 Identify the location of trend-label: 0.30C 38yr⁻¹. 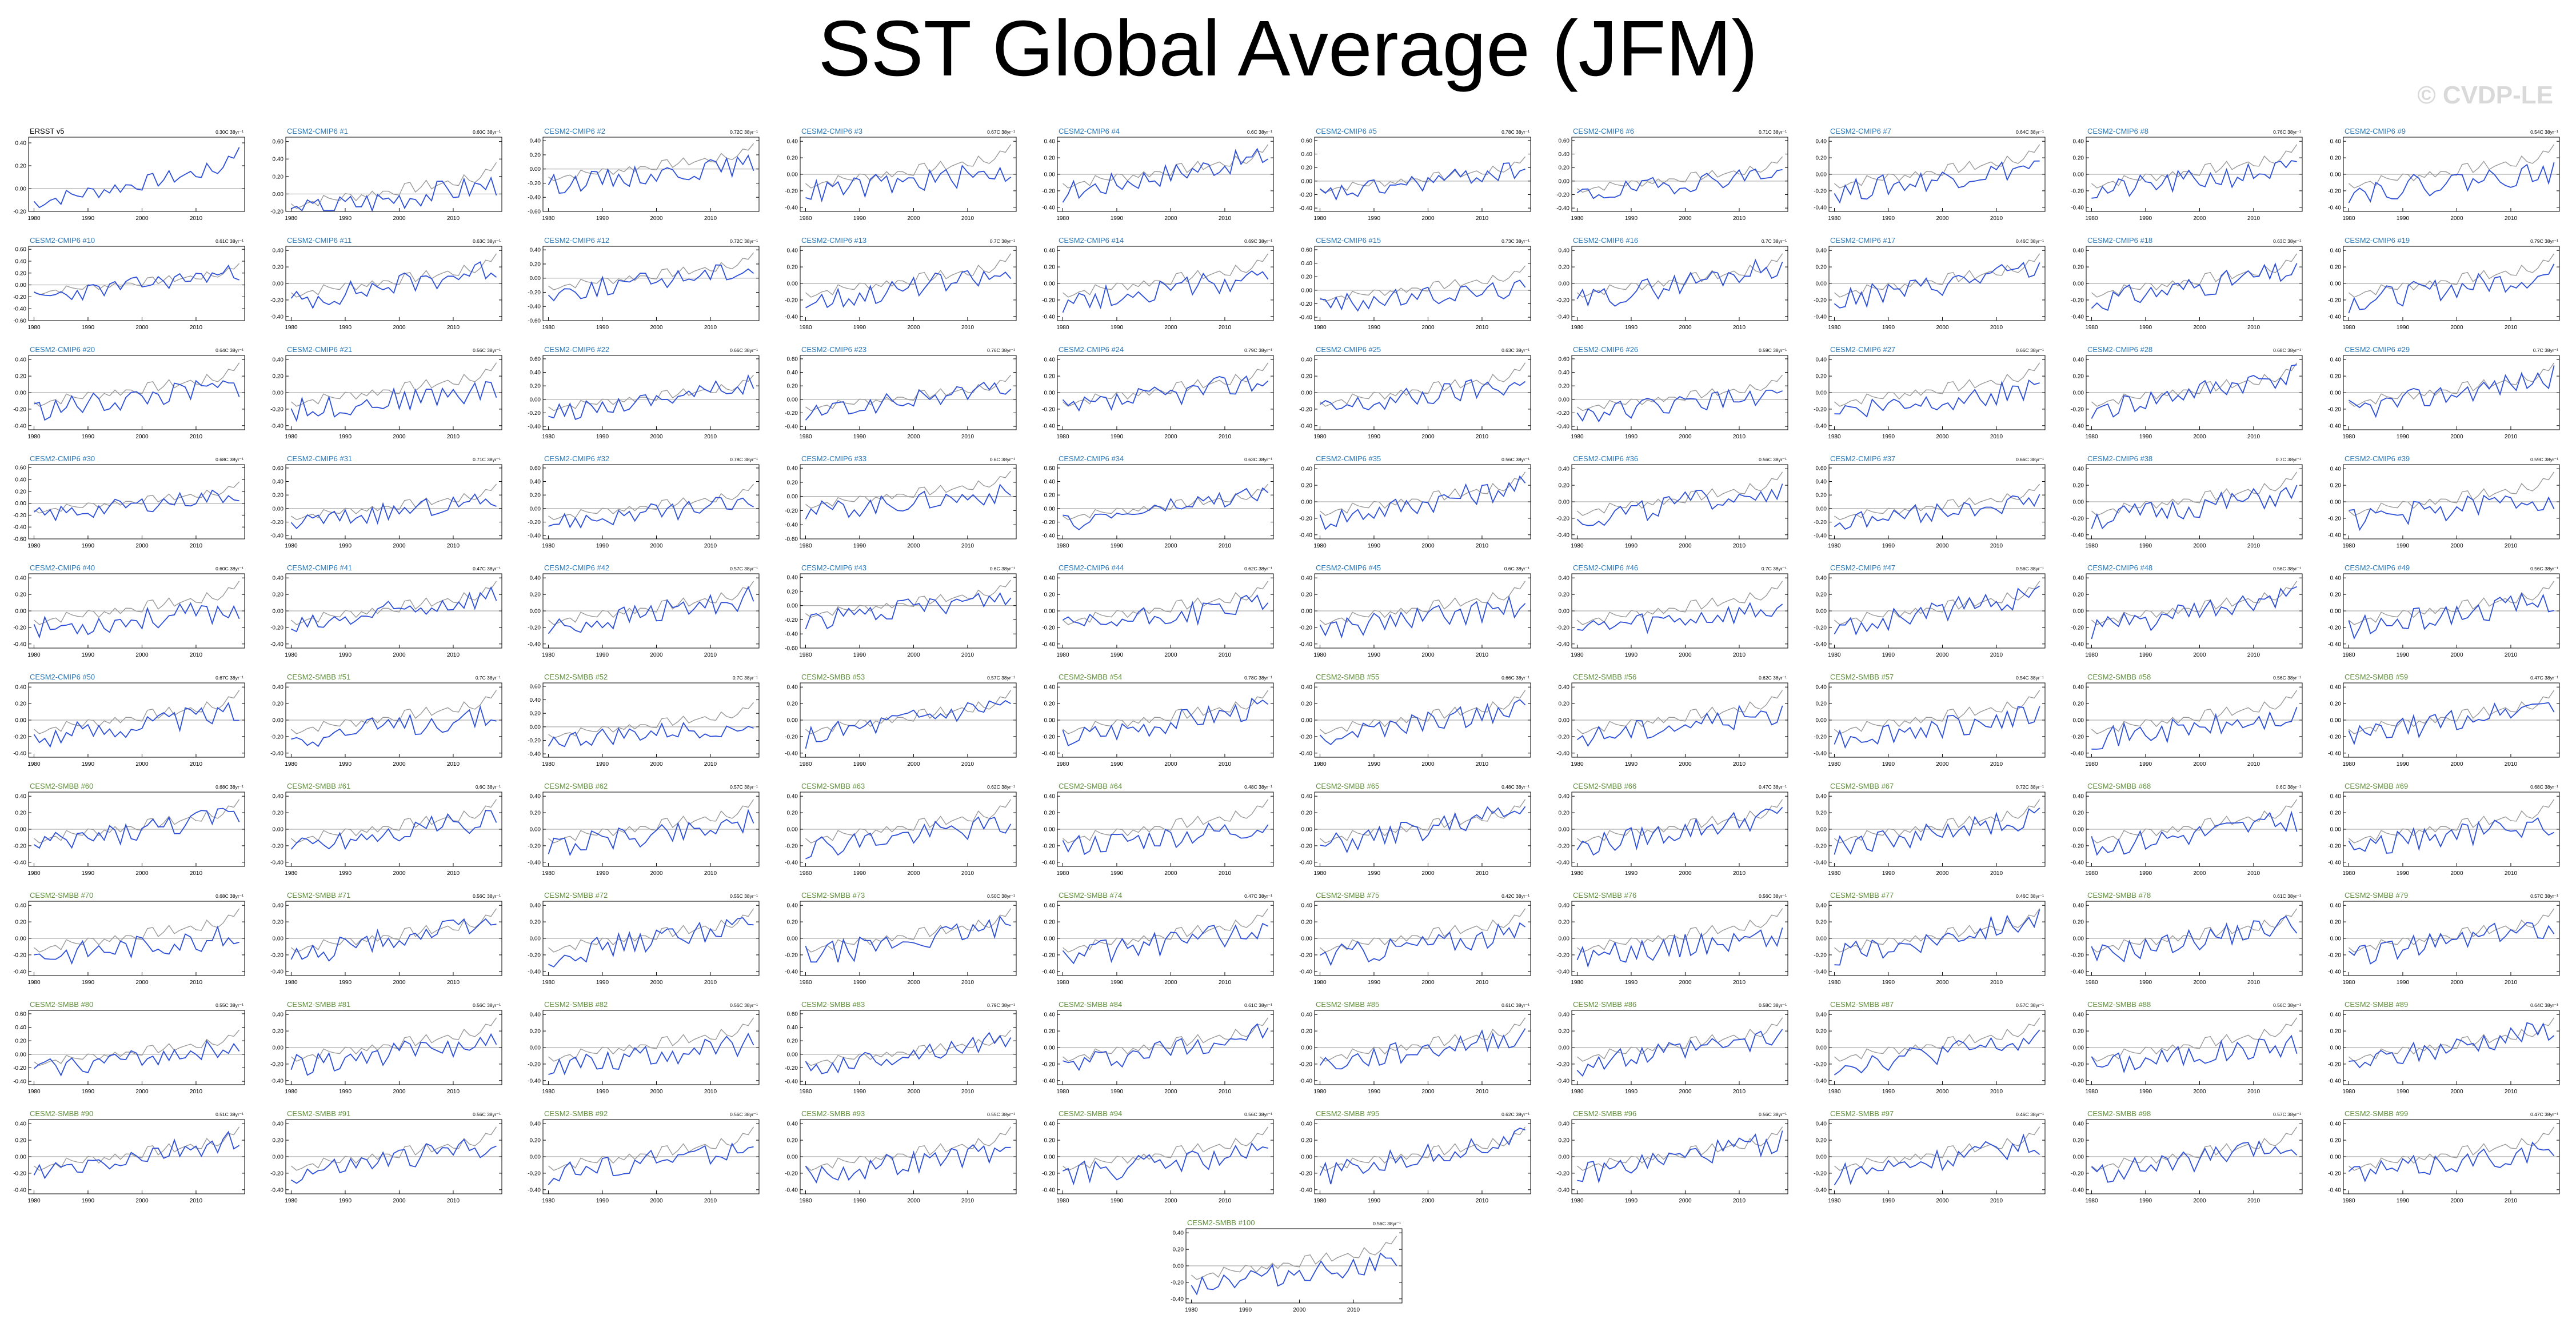
(229, 132).